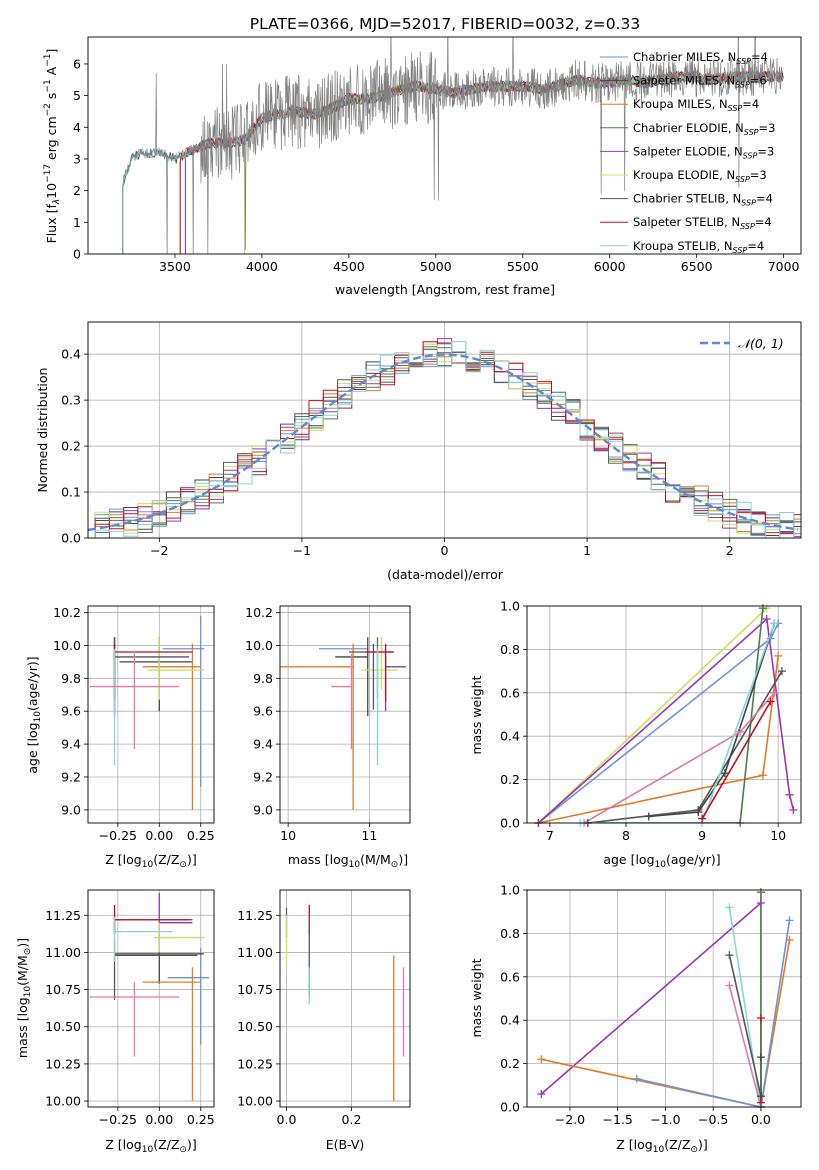 The height and width of the screenshot is (1170, 819). I want to click on y-tick-label: 0.8, so click(510, 649).